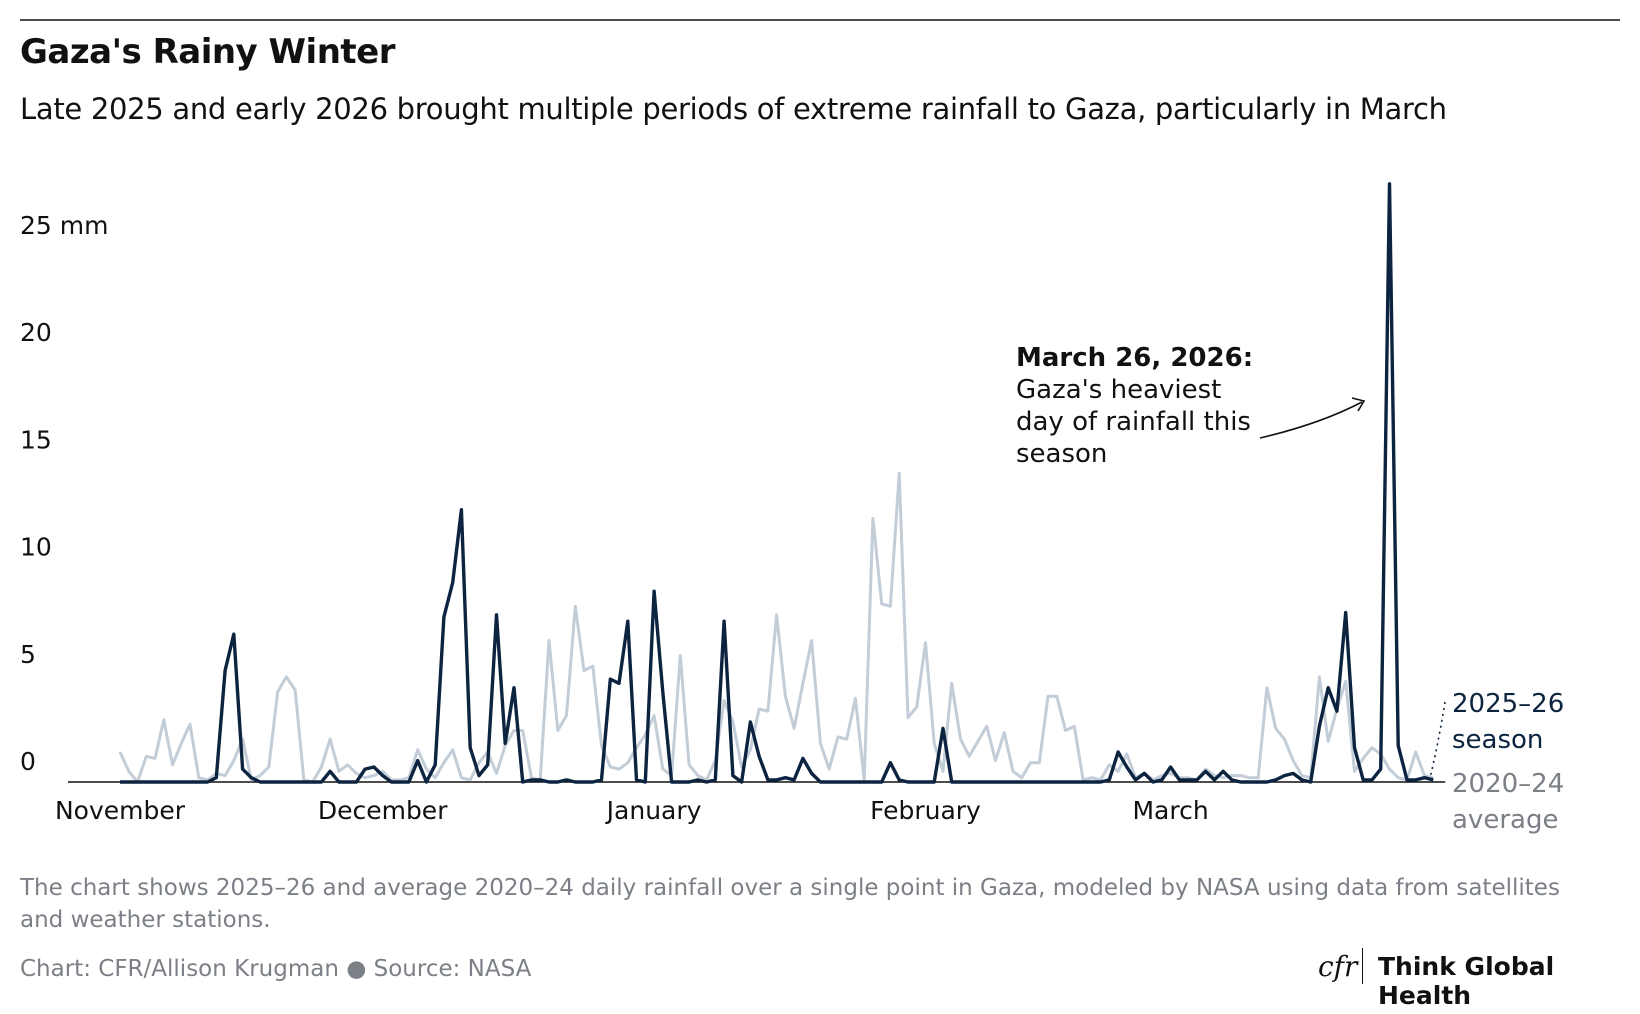 This screenshot has width=1640, height=1014. Describe the element at coordinates (1135, 358) in the screenshot. I see `annotation-title: March 26, 2026:` at that location.